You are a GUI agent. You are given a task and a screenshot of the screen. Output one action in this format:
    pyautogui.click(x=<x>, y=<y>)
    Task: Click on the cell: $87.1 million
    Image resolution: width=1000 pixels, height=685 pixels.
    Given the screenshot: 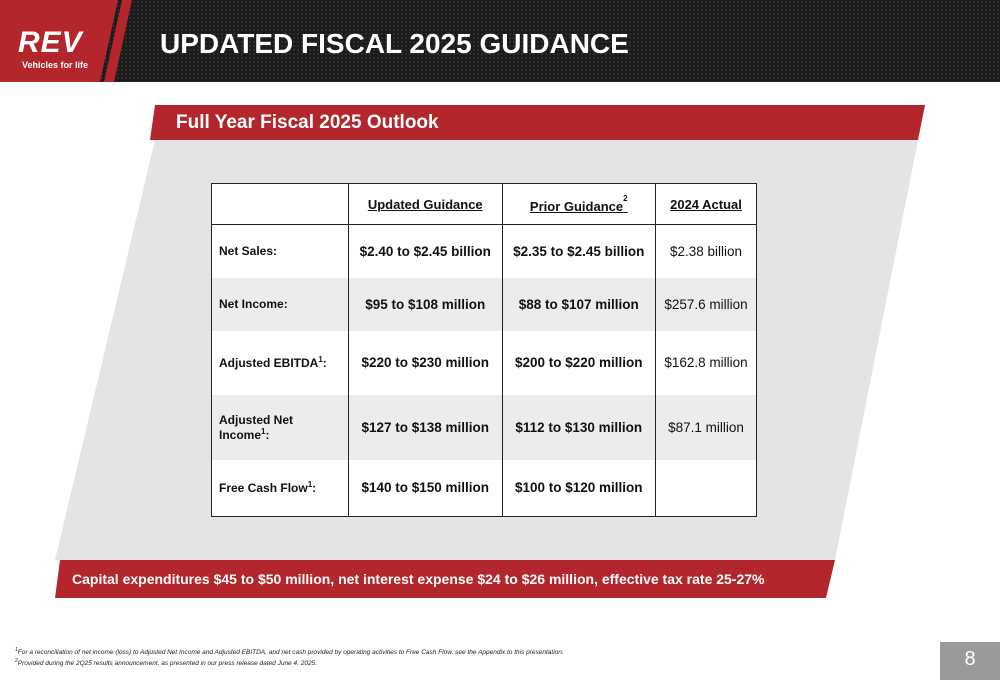 What is the action you would take?
    pyautogui.click(x=706, y=427)
    